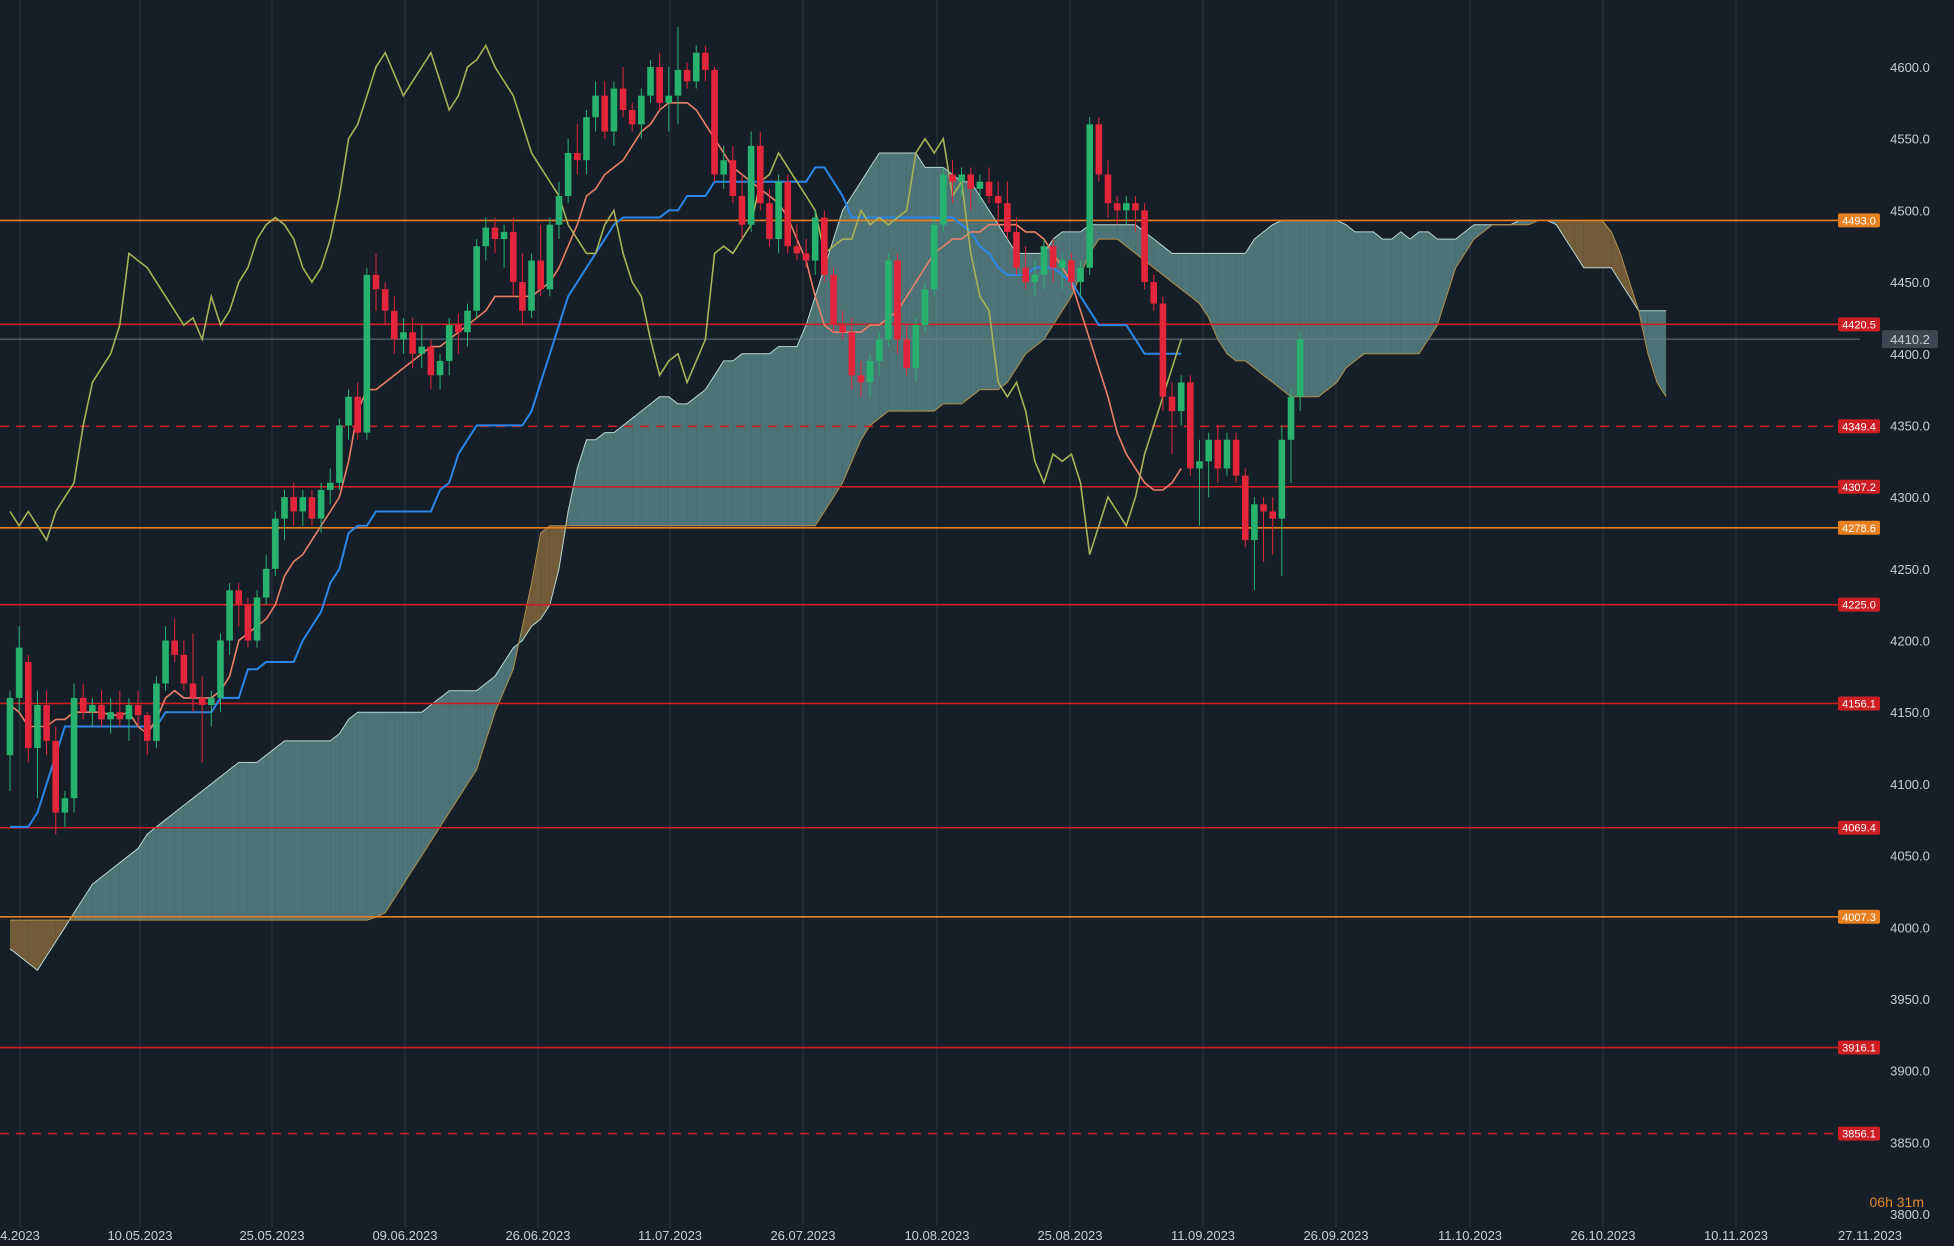 This screenshot has width=1954, height=1246. Describe the element at coordinates (537, 1235) in the screenshot. I see `date-tick-label: 26.06.2023` at that location.